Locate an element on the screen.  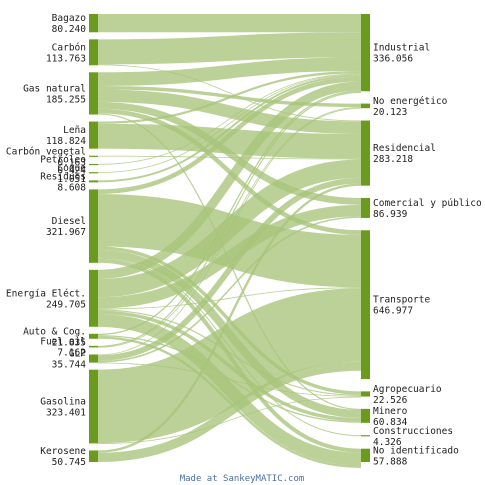
flow-residuos-to-industrial is located at coordinates (229, 128).